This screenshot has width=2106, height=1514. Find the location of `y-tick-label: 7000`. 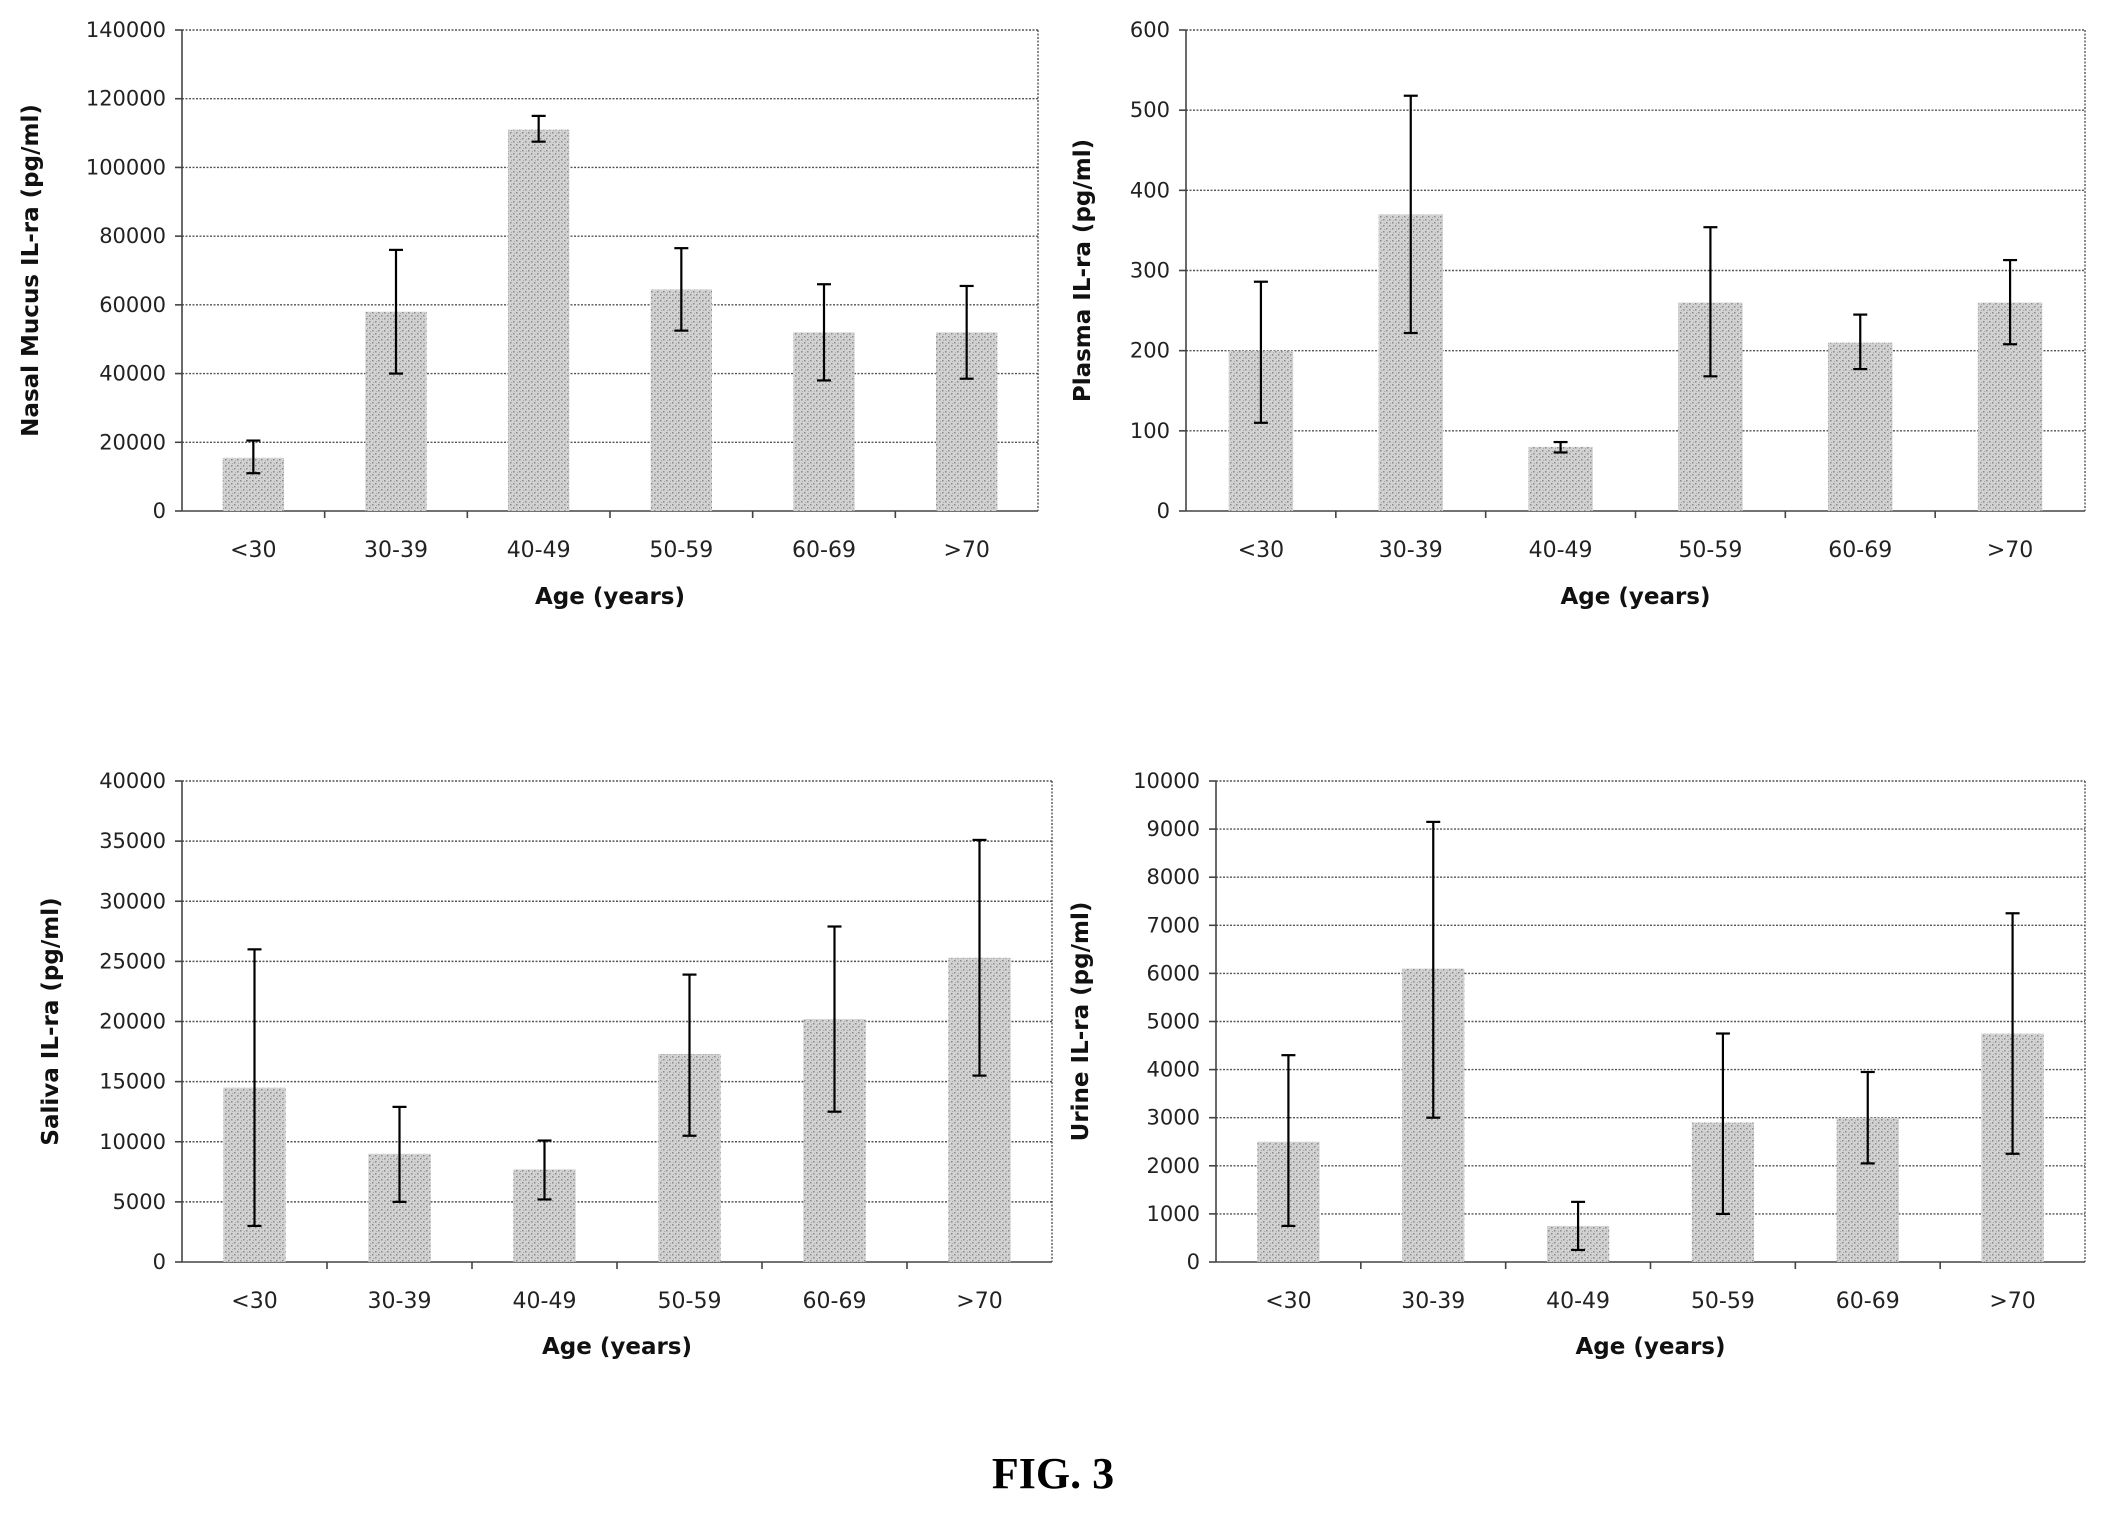

y-tick-label: 7000 is located at coordinates (1173, 925).